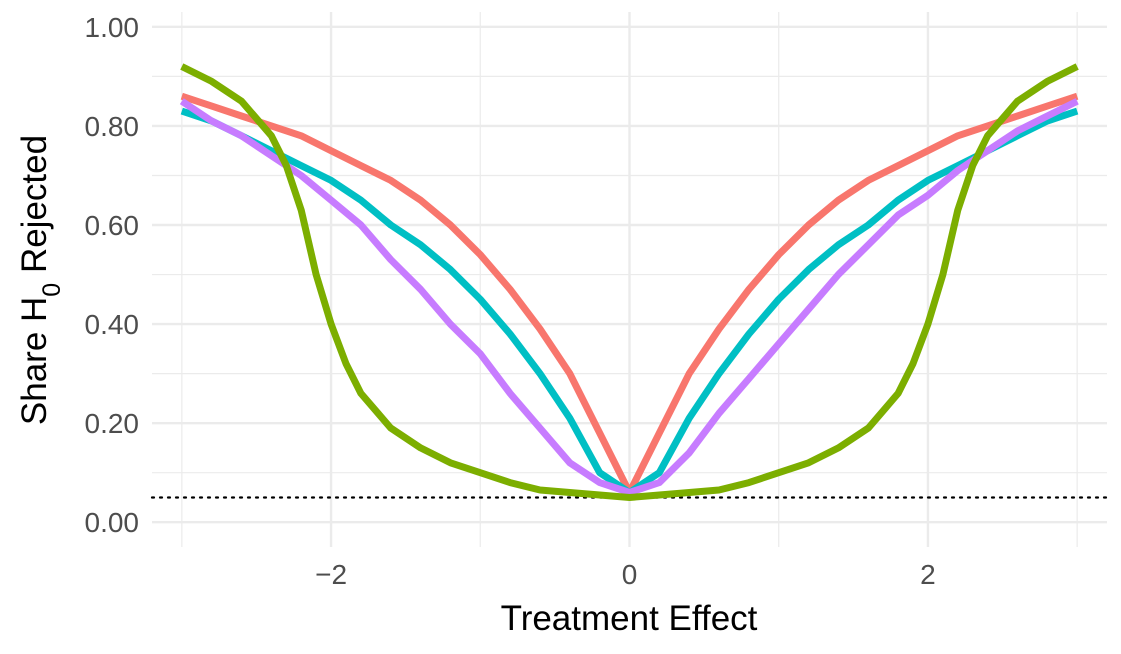  I want to click on x-tick-label: −2, so click(331, 574).